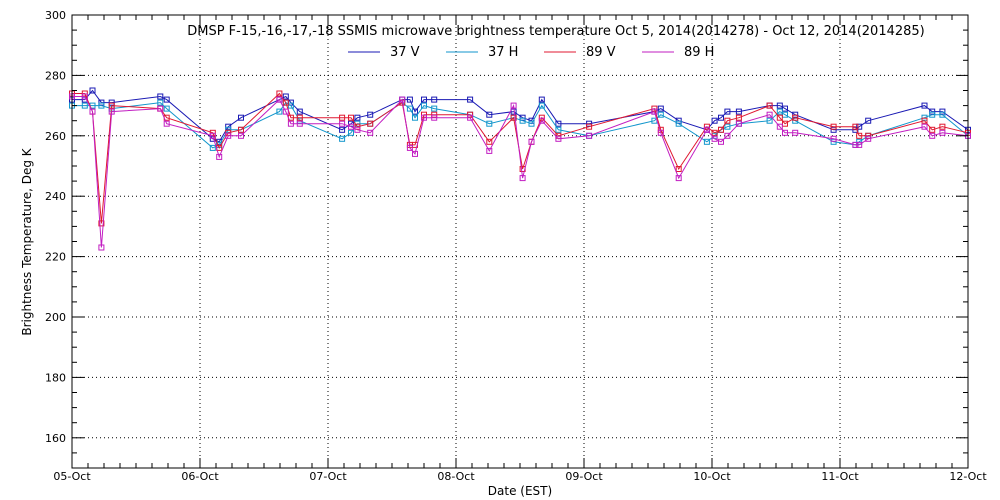  What do you see at coordinates (520, 491) in the screenshot?
I see `x-axis-label: Date (EST)` at bounding box center [520, 491].